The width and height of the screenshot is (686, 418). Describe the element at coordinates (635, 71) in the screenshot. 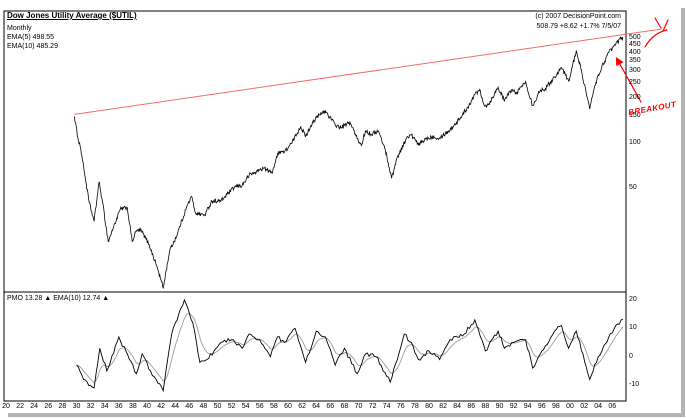

I see `price-tick-label: 300` at that location.